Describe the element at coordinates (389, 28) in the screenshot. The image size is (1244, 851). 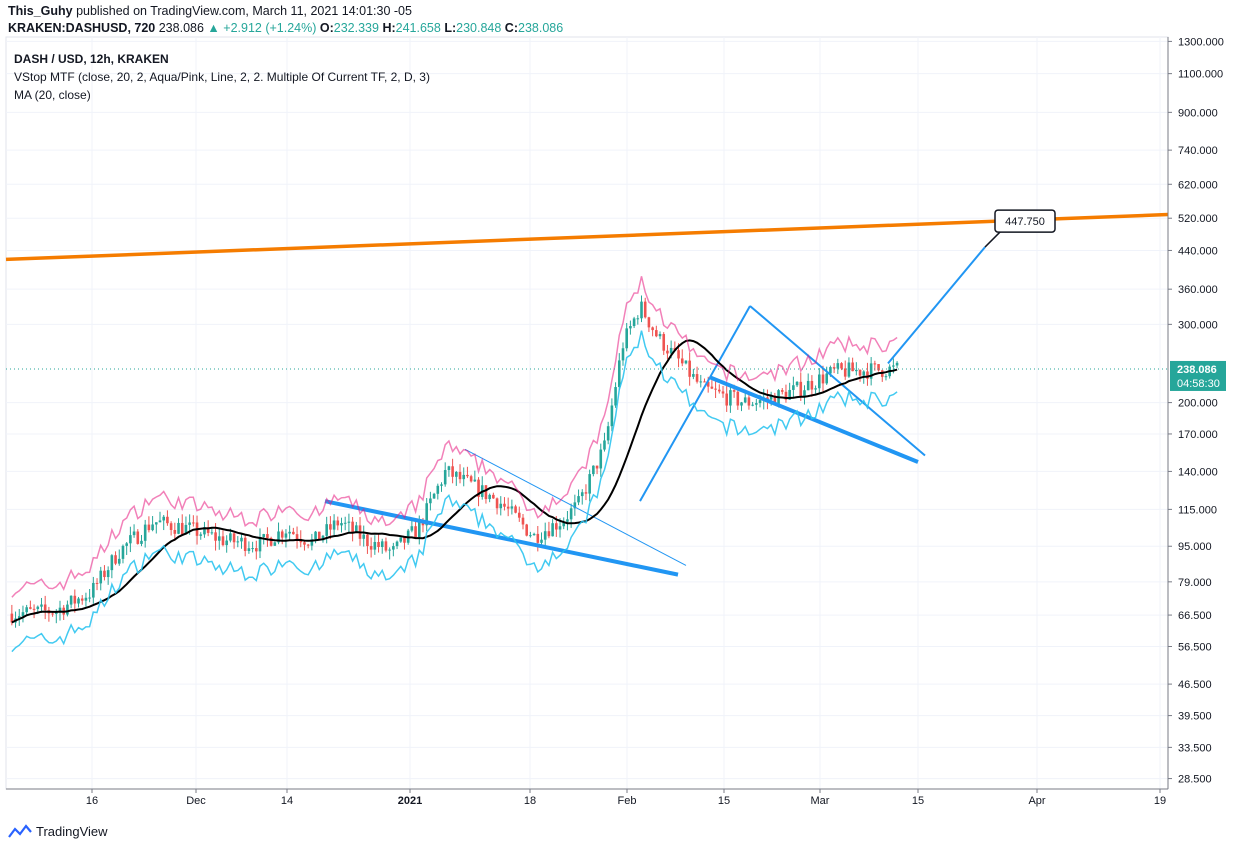
I see `high-label: H:` at that location.